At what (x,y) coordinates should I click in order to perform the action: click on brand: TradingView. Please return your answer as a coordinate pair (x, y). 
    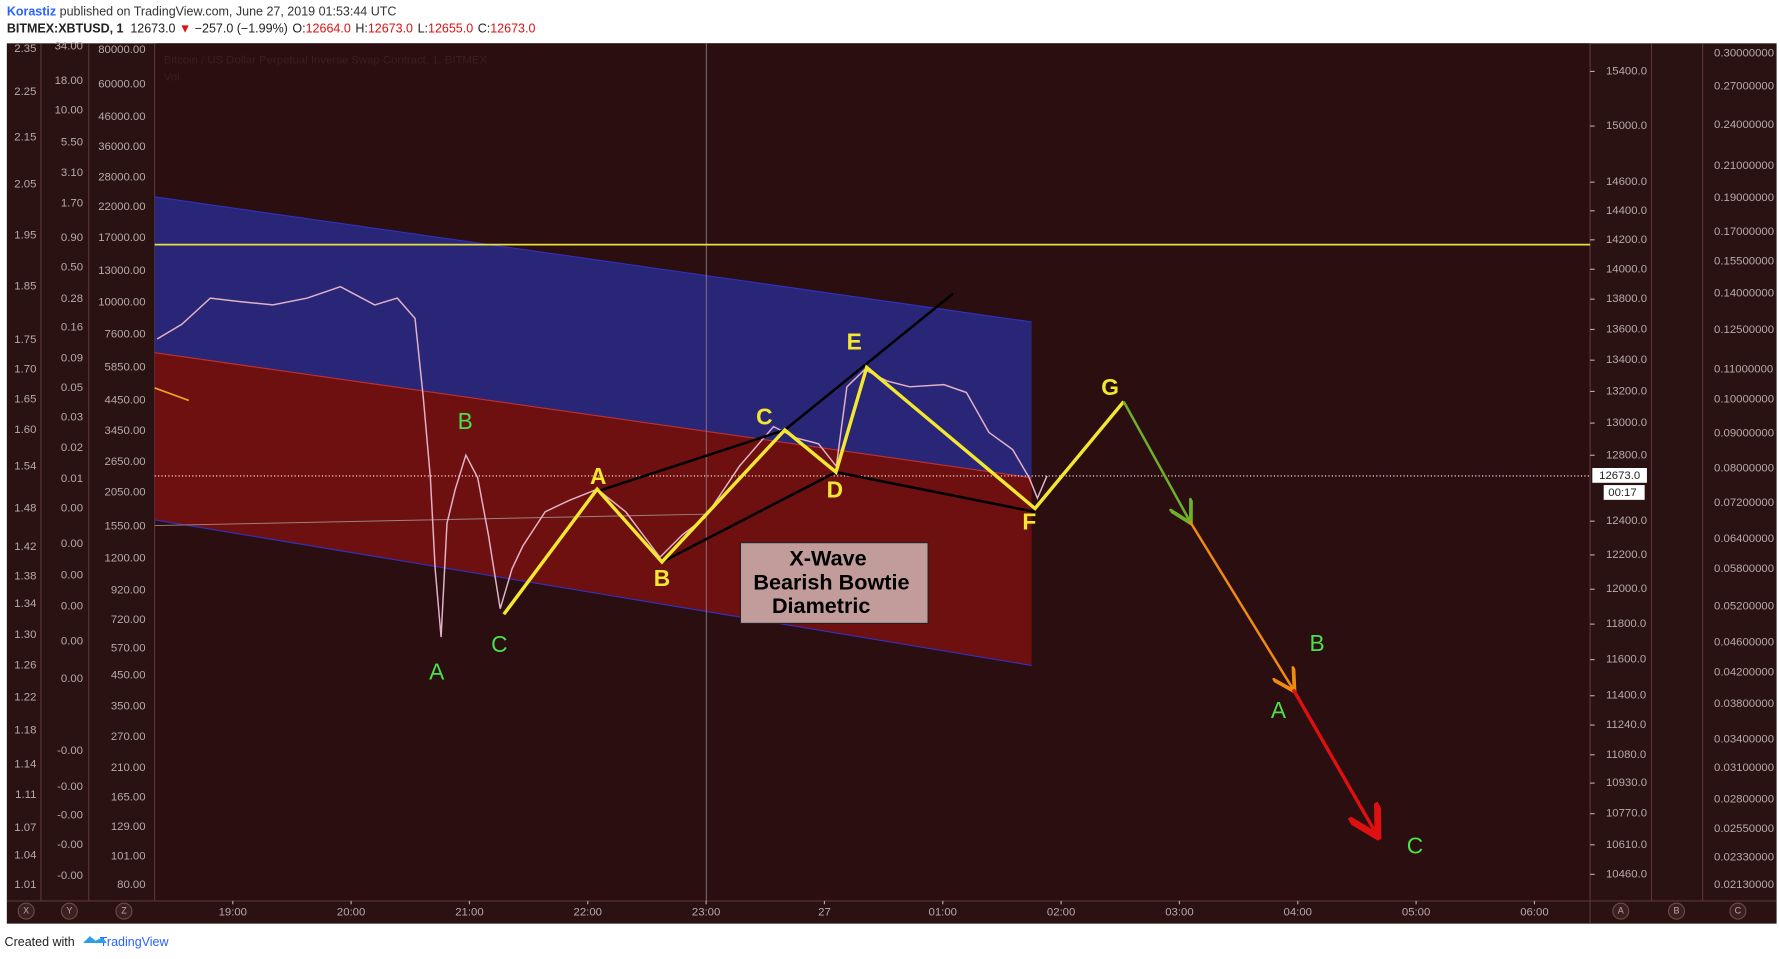
    Looking at the image, I should click on (135, 942).